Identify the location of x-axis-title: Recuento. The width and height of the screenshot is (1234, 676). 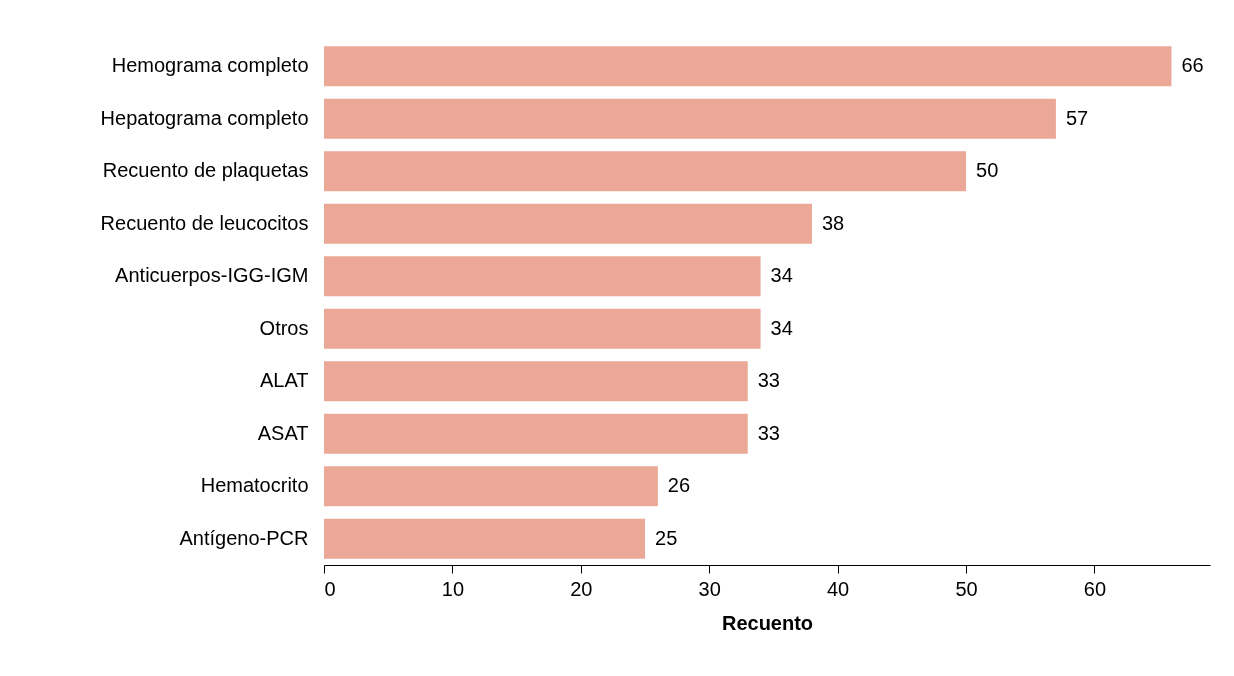
(767, 622).